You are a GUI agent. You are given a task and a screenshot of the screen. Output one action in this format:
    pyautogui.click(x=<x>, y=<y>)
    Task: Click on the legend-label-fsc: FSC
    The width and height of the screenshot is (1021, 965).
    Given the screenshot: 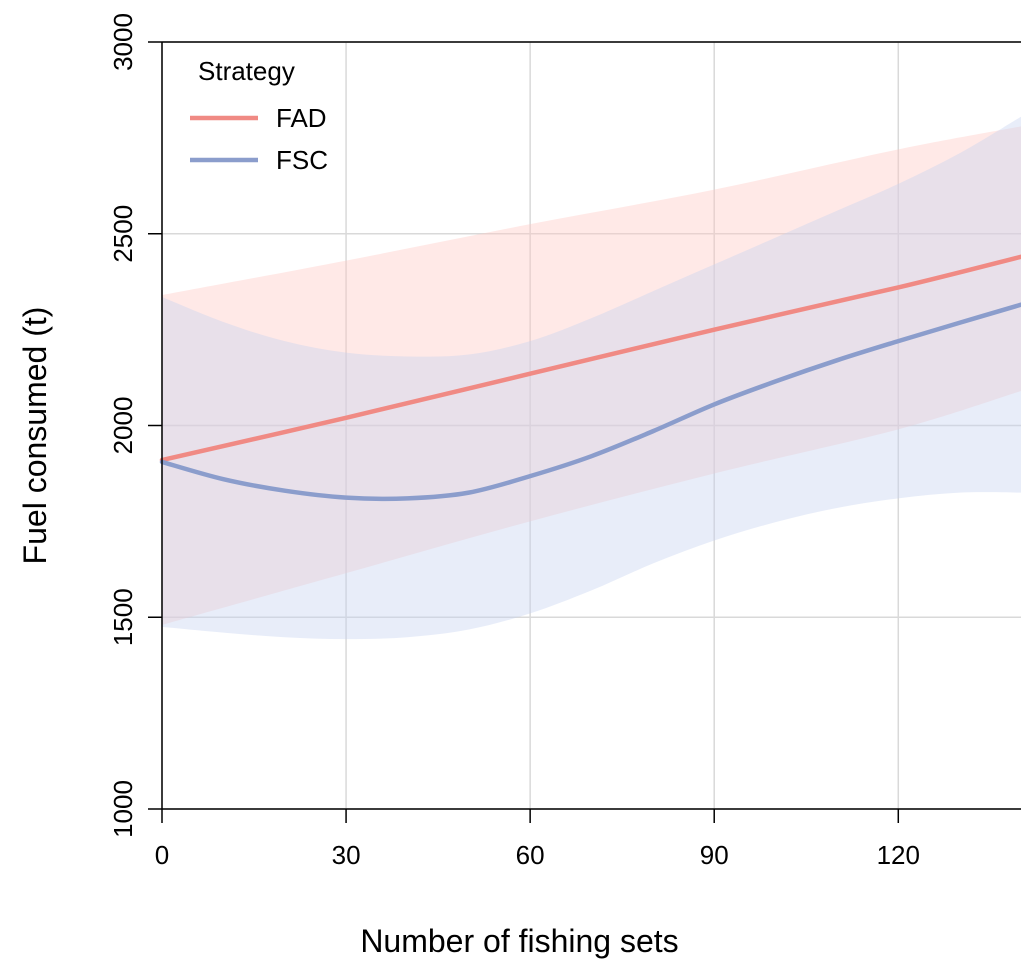 What is the action you would take?
    pyautogui.click(x=302, y=160)
    